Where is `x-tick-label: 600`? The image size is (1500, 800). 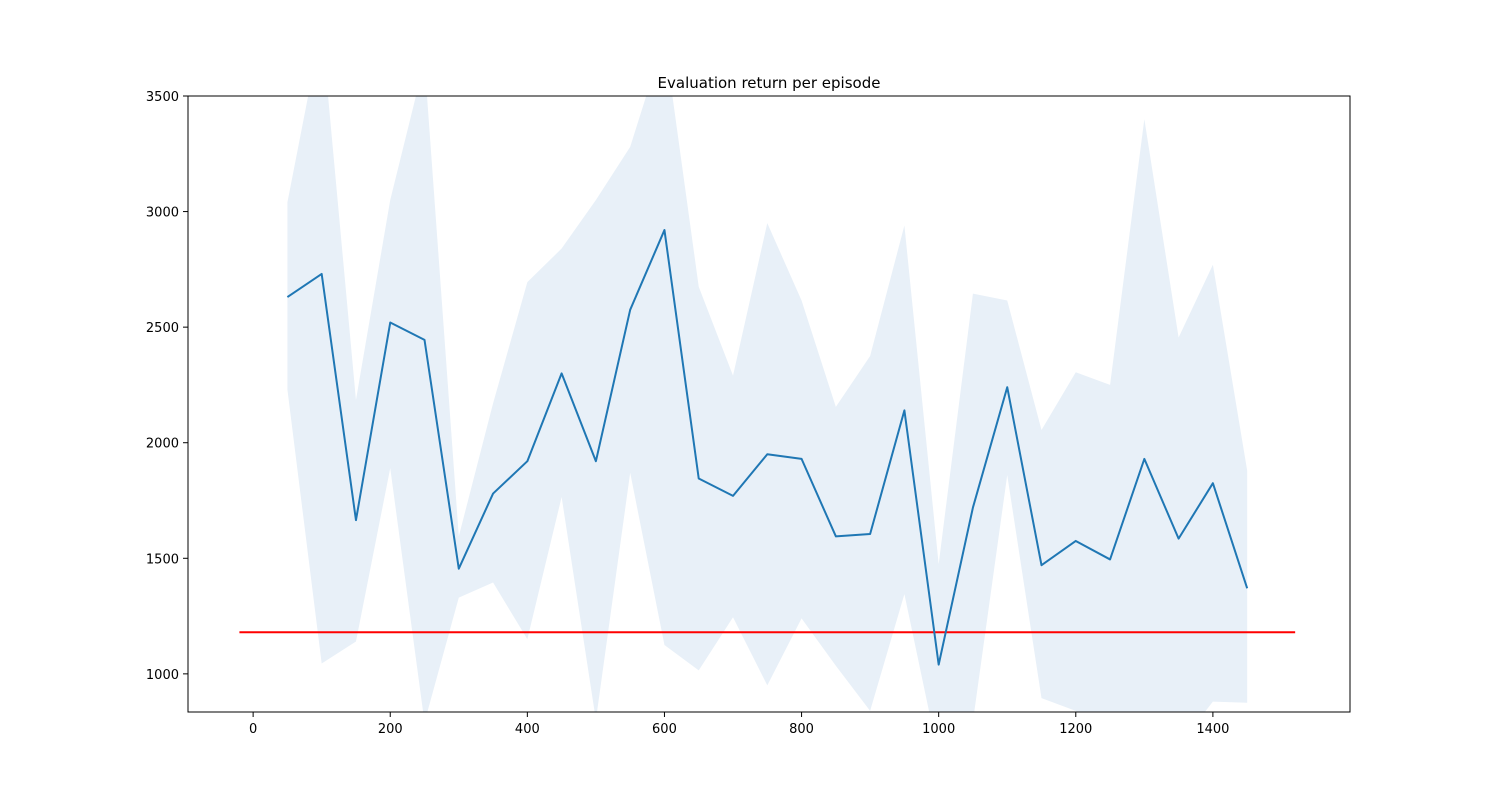 x-tick-label: 600 is located at coordinates (664, 729).